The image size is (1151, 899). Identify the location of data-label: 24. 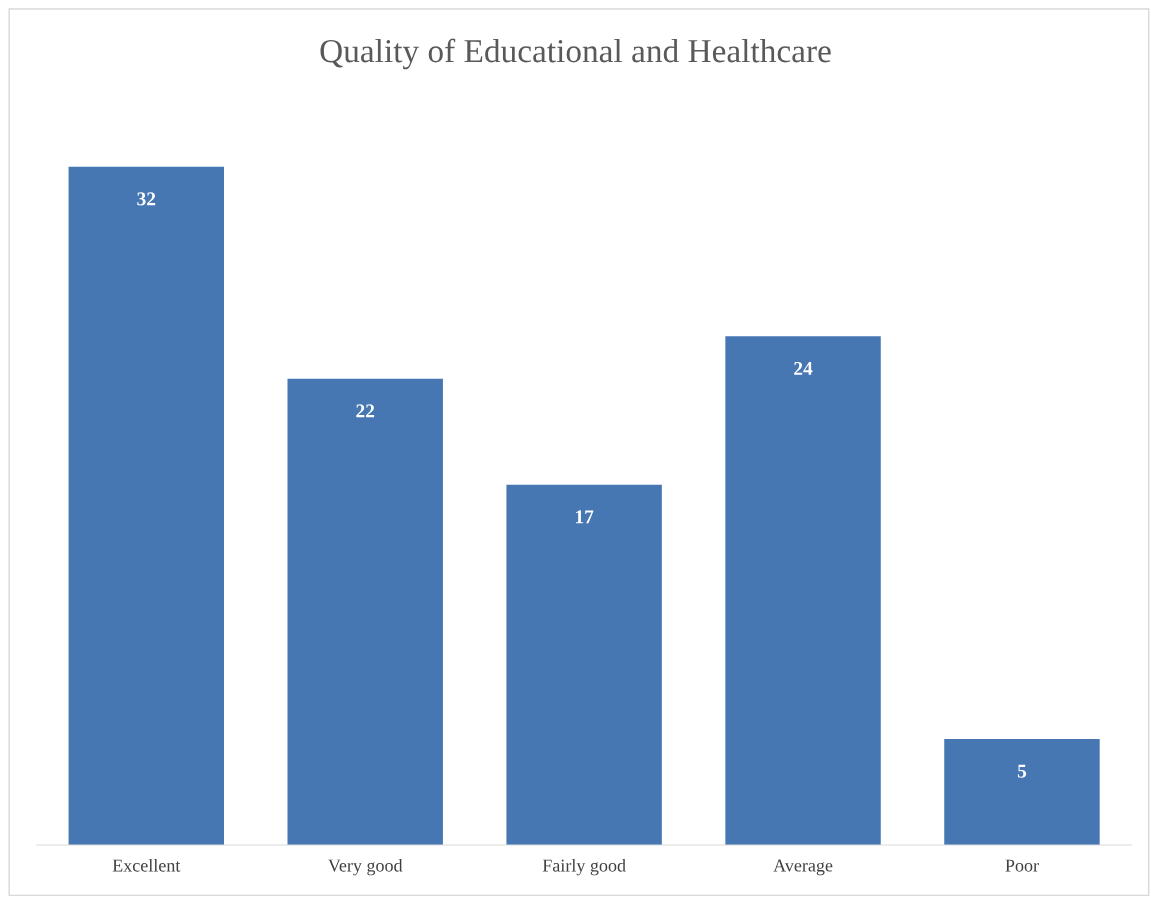
(803, 368).